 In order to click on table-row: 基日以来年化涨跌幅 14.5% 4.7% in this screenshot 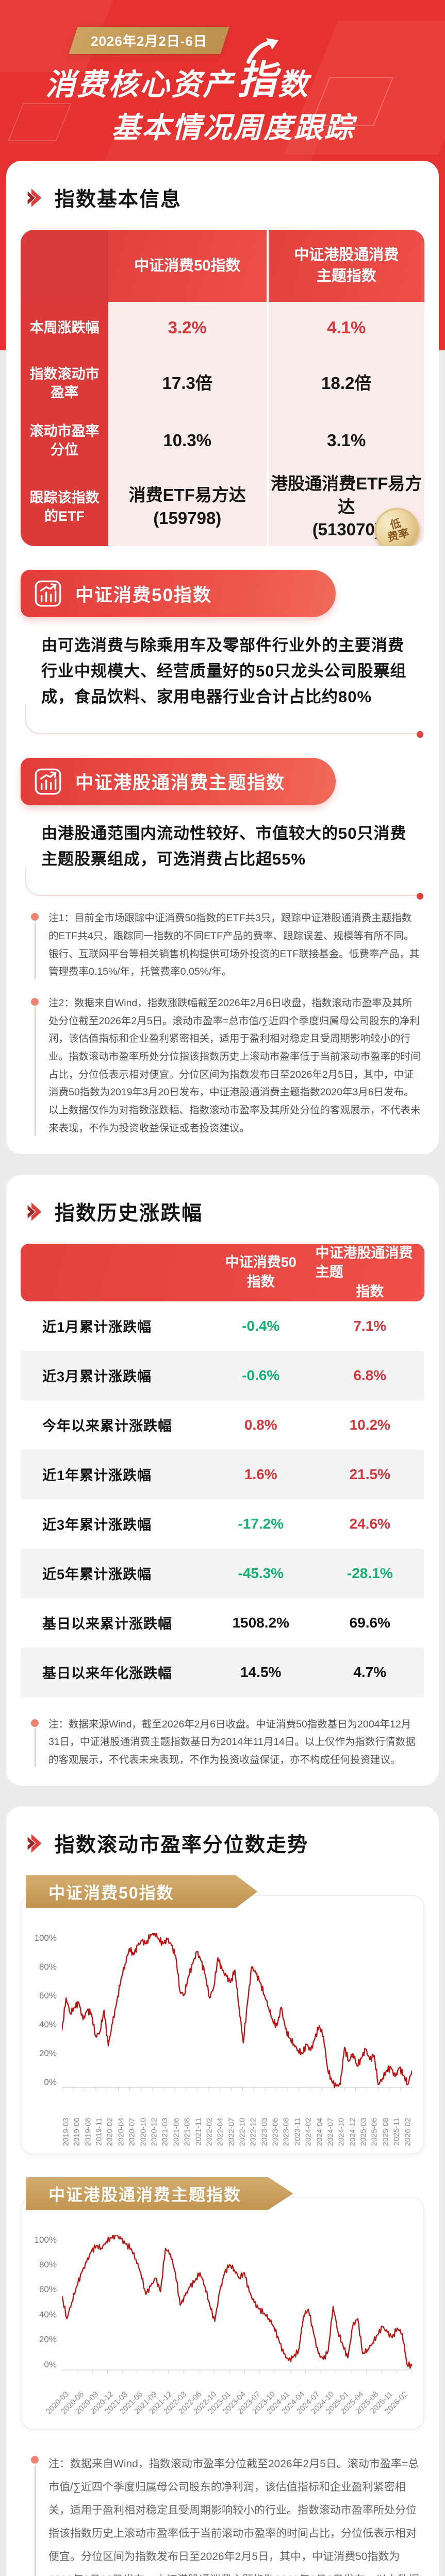, I will do `click(223, 1672)`.